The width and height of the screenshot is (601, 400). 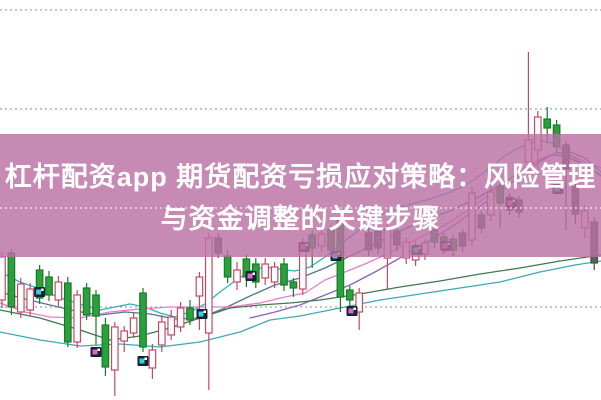 I want to click on headline-line-2: 与资金调整的关键步骤, so click(x=300, y=218).